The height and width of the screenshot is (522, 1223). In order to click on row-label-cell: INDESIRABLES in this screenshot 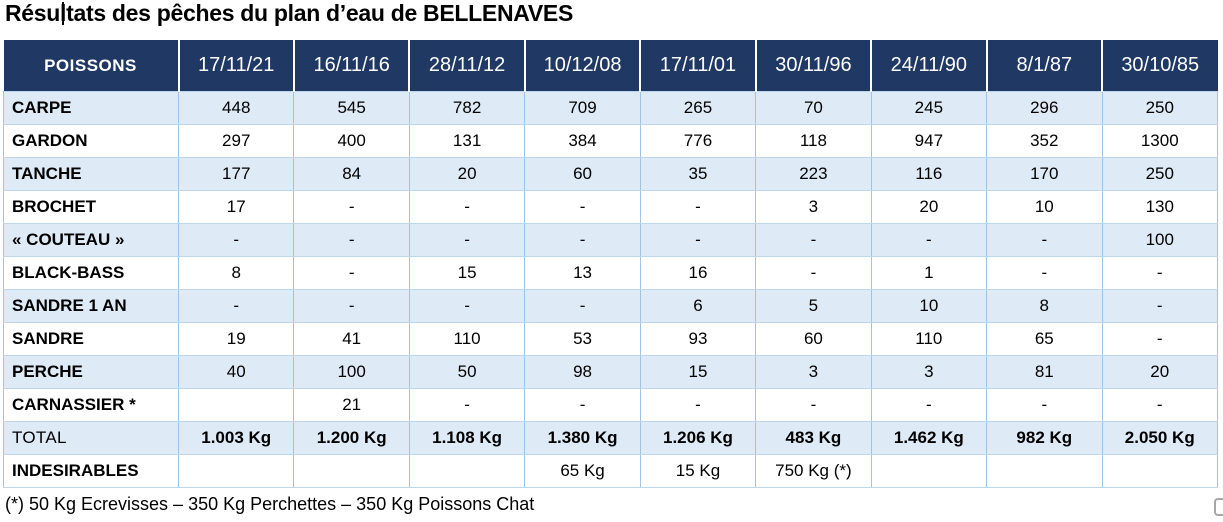, I will do `click(91, 471)`.